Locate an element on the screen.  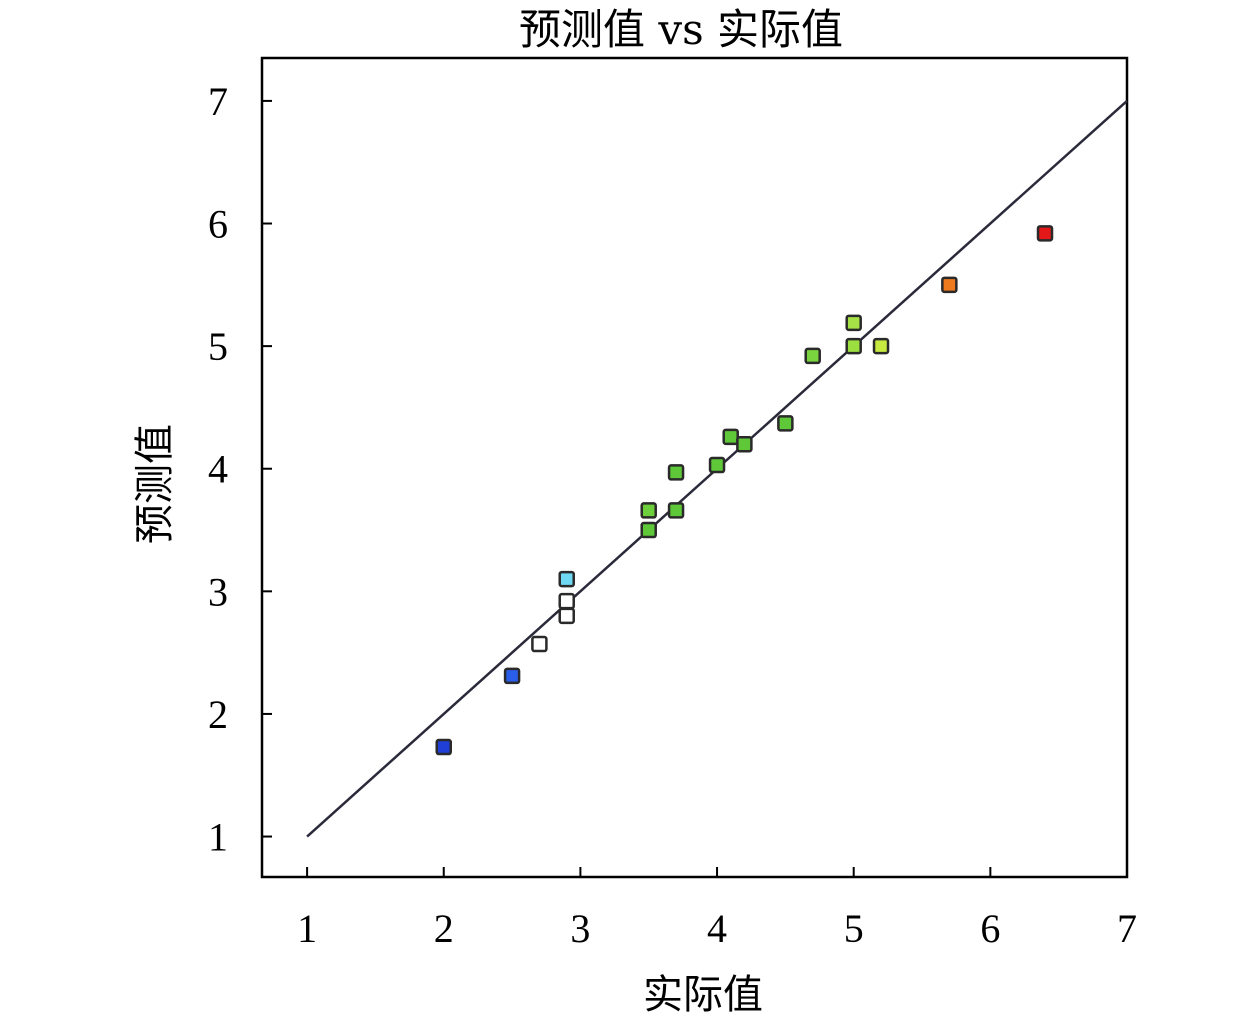
x-axis: 1 2 3 4 5 6 7 is located at coordinates (717, 909).